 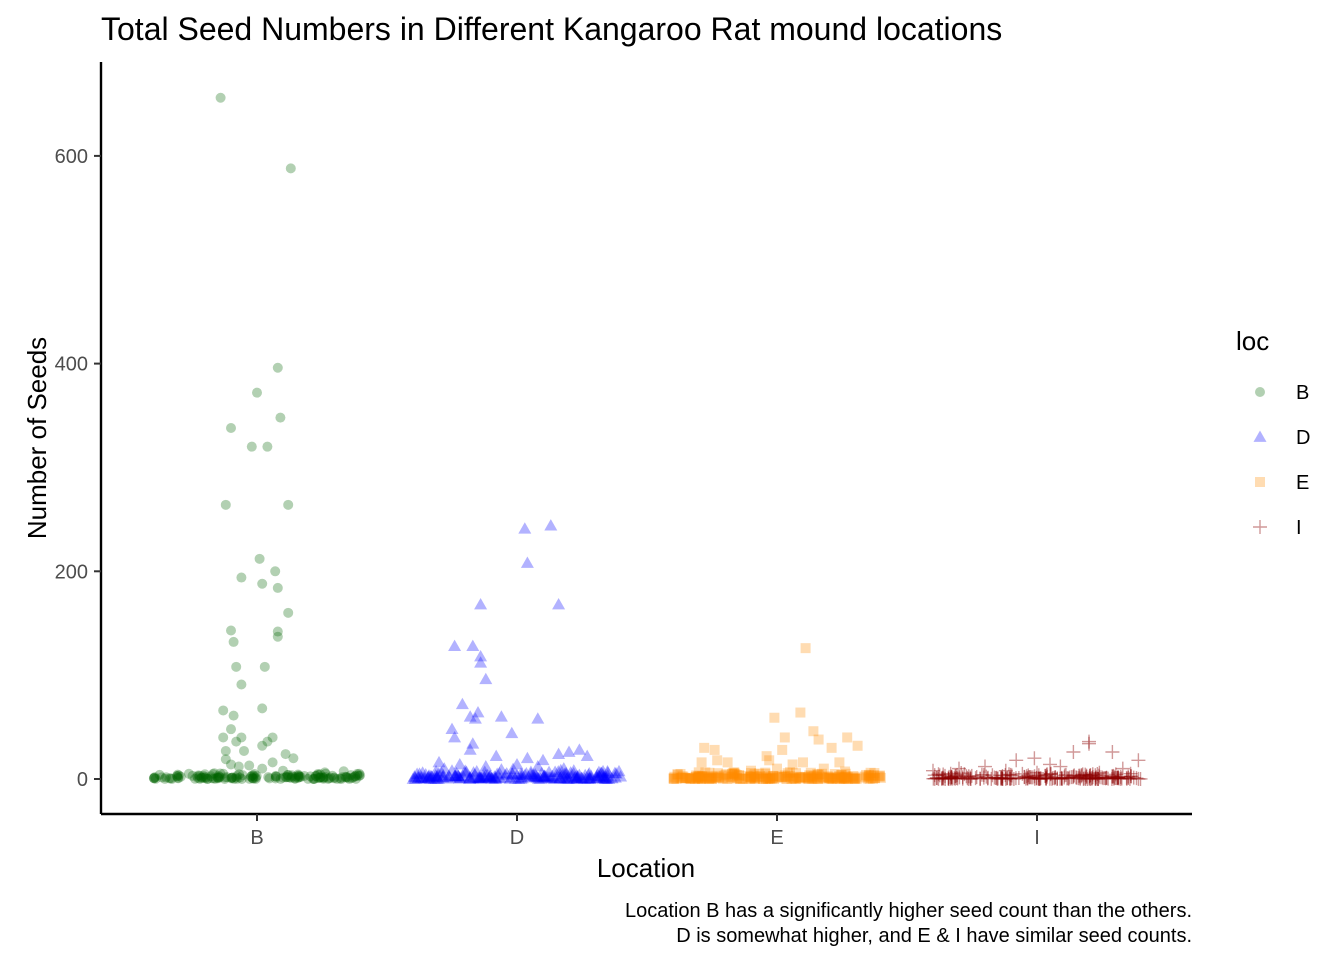 What do you see at coordinates (78, 468) in the screenshot?
I see `y-axis-ticks: 0 200 400 600` at bounding box center [78, 468].